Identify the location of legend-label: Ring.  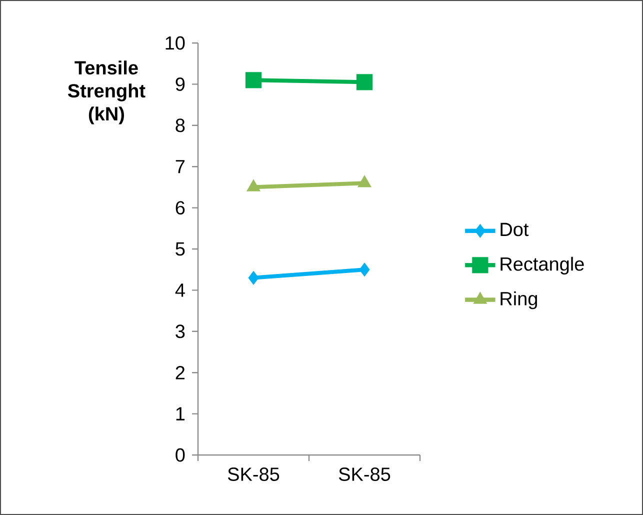
(518, 300).